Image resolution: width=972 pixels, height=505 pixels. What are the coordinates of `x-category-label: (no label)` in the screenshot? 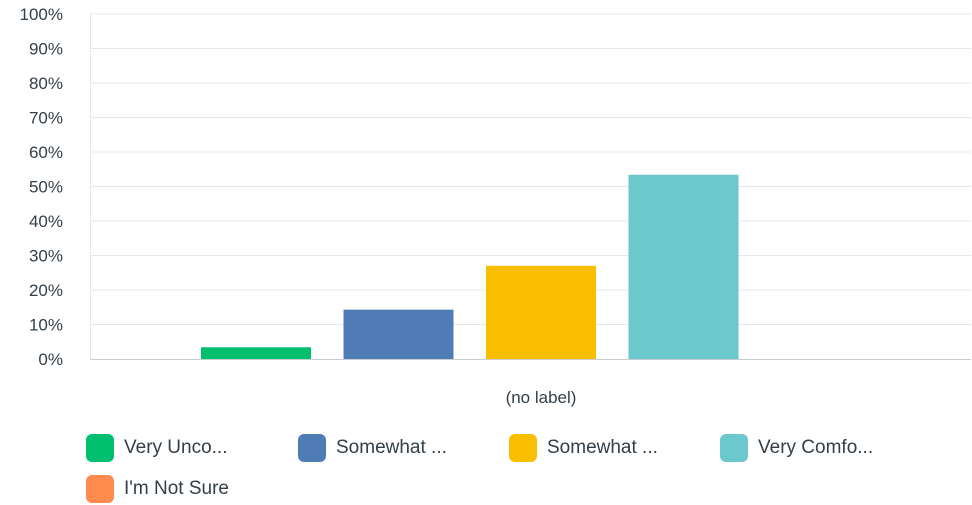 It's located at (541, 397).